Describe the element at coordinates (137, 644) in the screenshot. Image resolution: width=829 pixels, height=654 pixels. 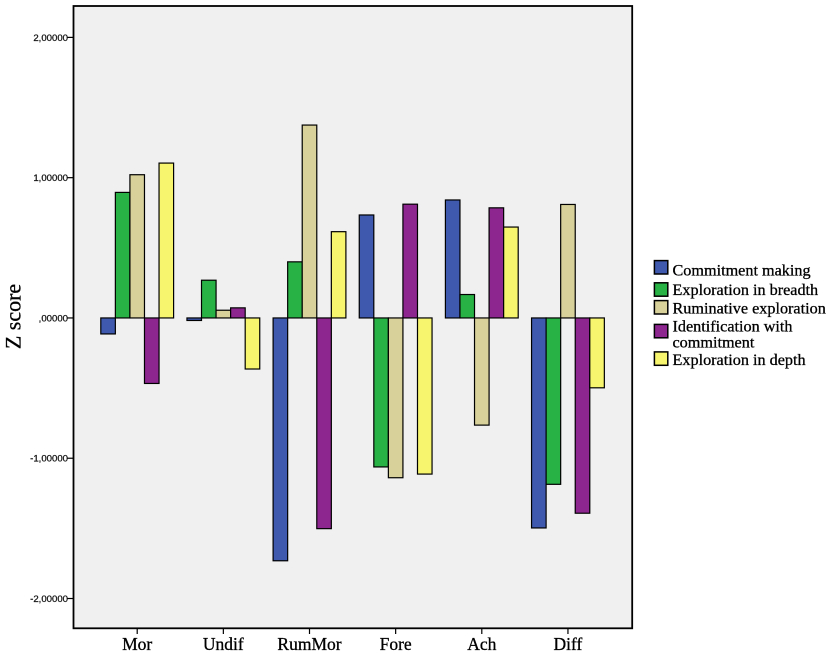
I see `svg-text: Mor` at that location.